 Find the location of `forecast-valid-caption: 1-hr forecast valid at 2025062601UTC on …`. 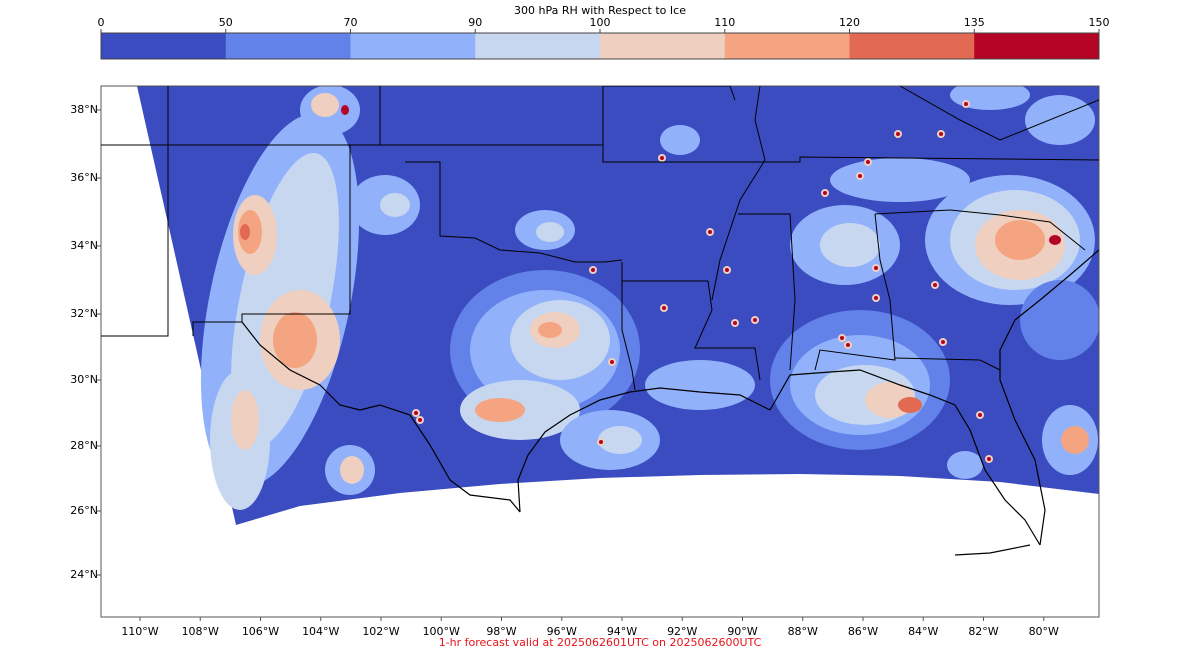

forecast-valid-caption: 1-hr forecast valid at 2025062601UTC on … is located at coordinates (600, 642).